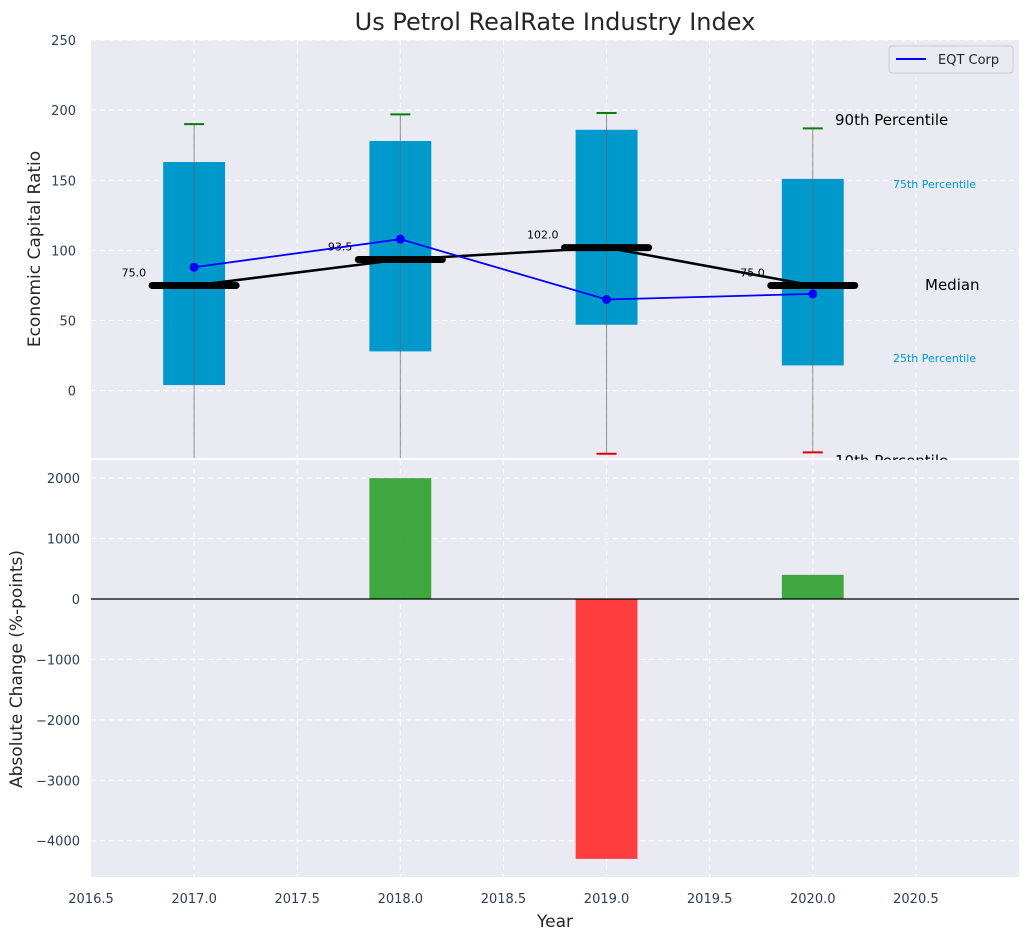  I want to click on y-tick-label-top: 150, so click(63, 181).